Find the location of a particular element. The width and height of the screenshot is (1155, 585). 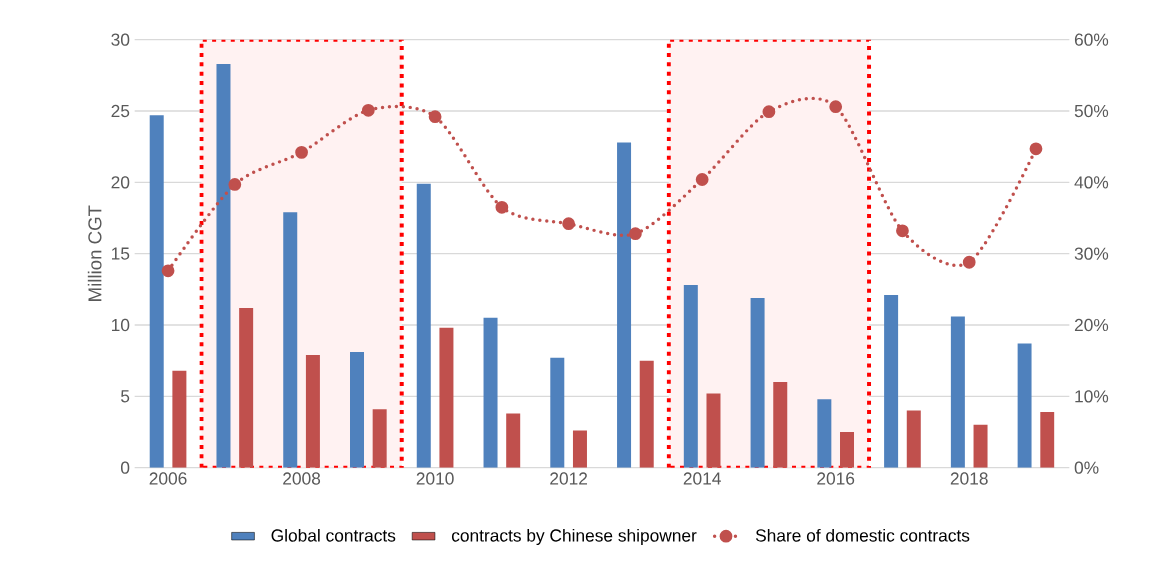

x-tick-label: 2016 is located at coordinates (836, 478).